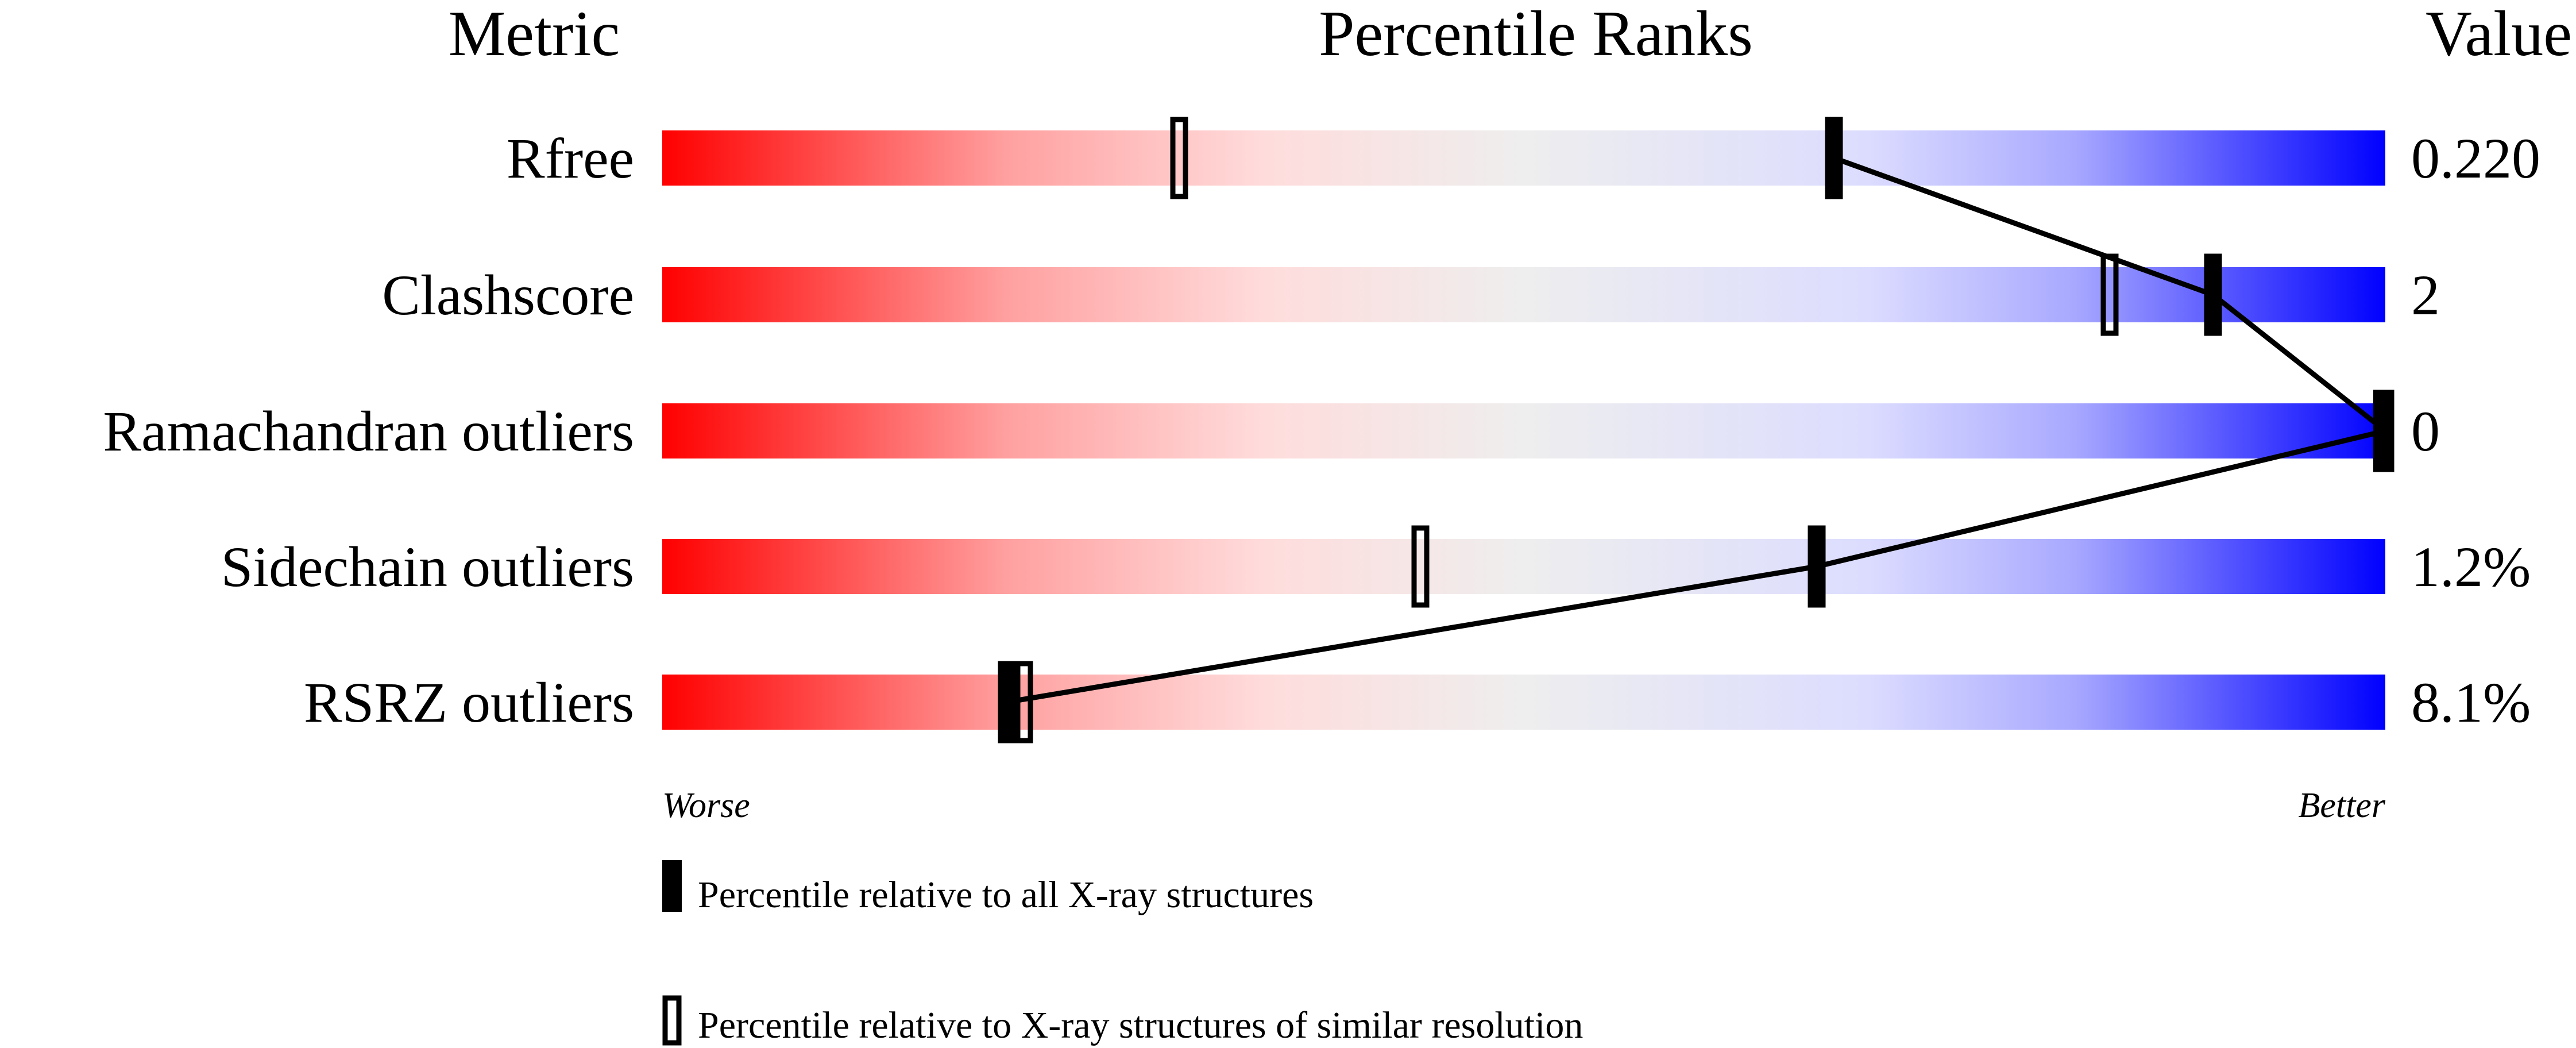 The height and width of the screenshot is (1048, 2576). I want to click on metric-value: 1.2%, so click(2471, 567).